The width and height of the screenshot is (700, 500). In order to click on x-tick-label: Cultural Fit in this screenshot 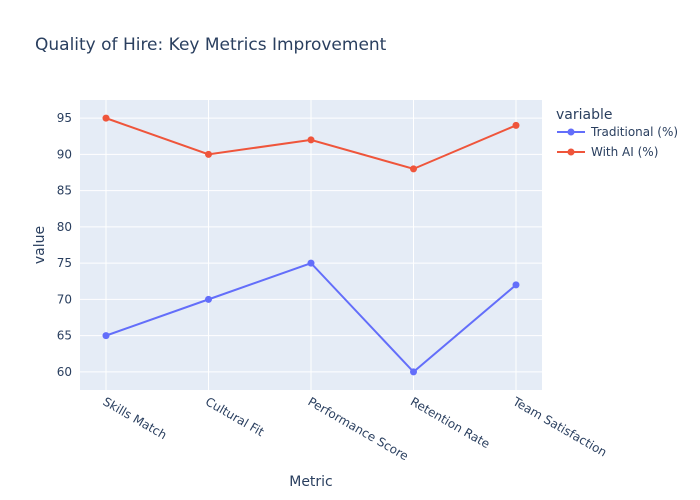, I will do `click(235, 416)`.